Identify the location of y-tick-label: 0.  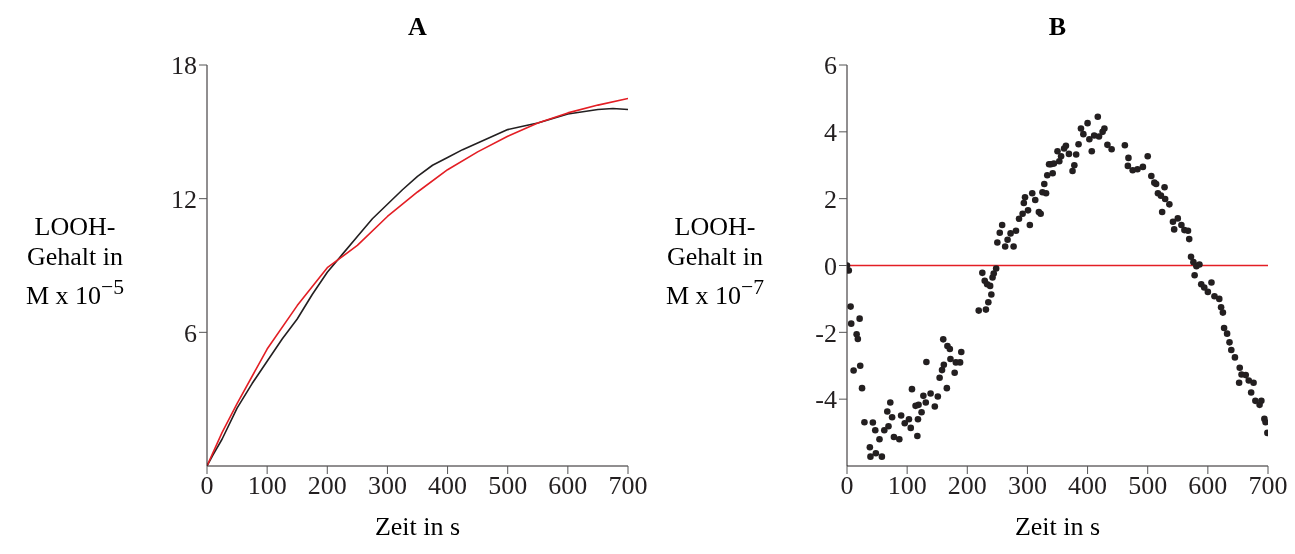
(830, 266).